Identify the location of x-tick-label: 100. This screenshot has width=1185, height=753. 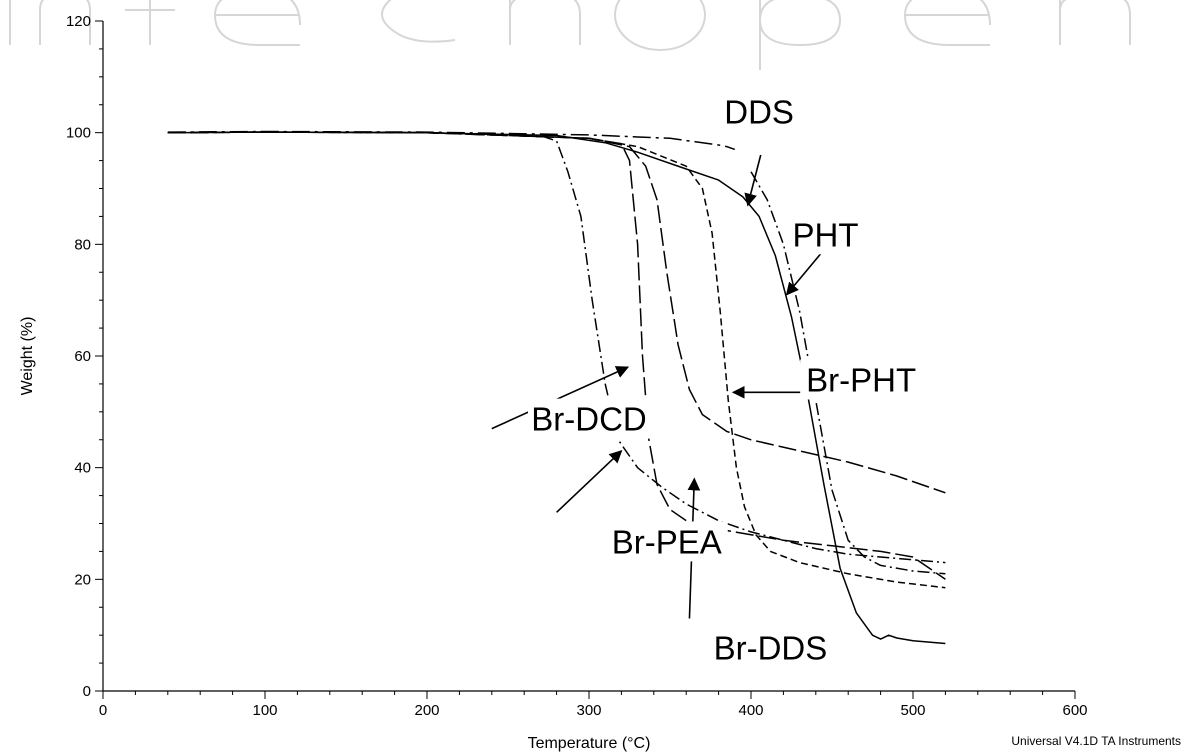
(264, 710).